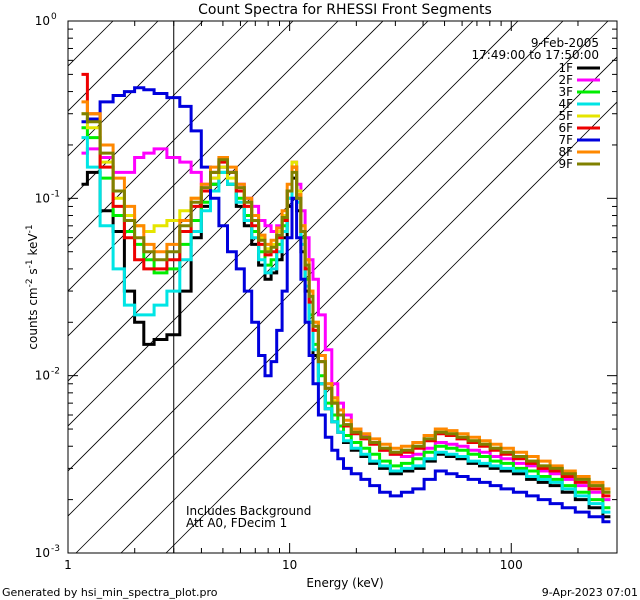 The width and height of the screenshot is (640, 600). What do you see at coordinates (565, 128) in the screenshot?
I see `legend-label-6F: 6F` at bounding box center [565, 128].